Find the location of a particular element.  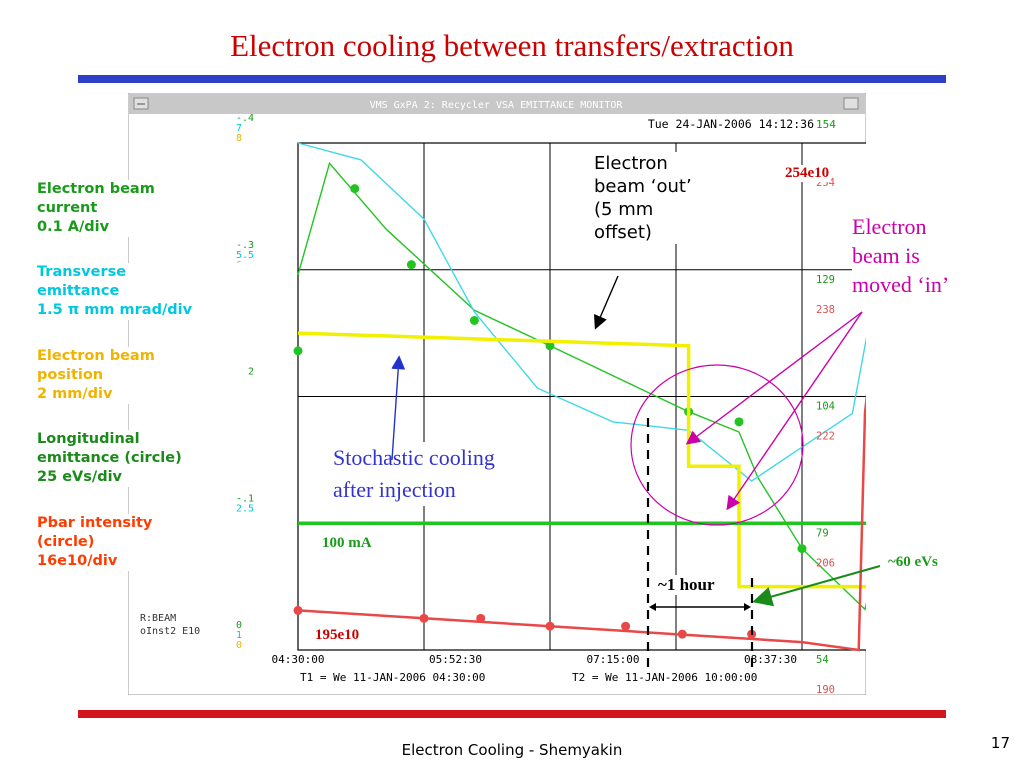

stochastic-arrow is located at coordinates (398, 408).